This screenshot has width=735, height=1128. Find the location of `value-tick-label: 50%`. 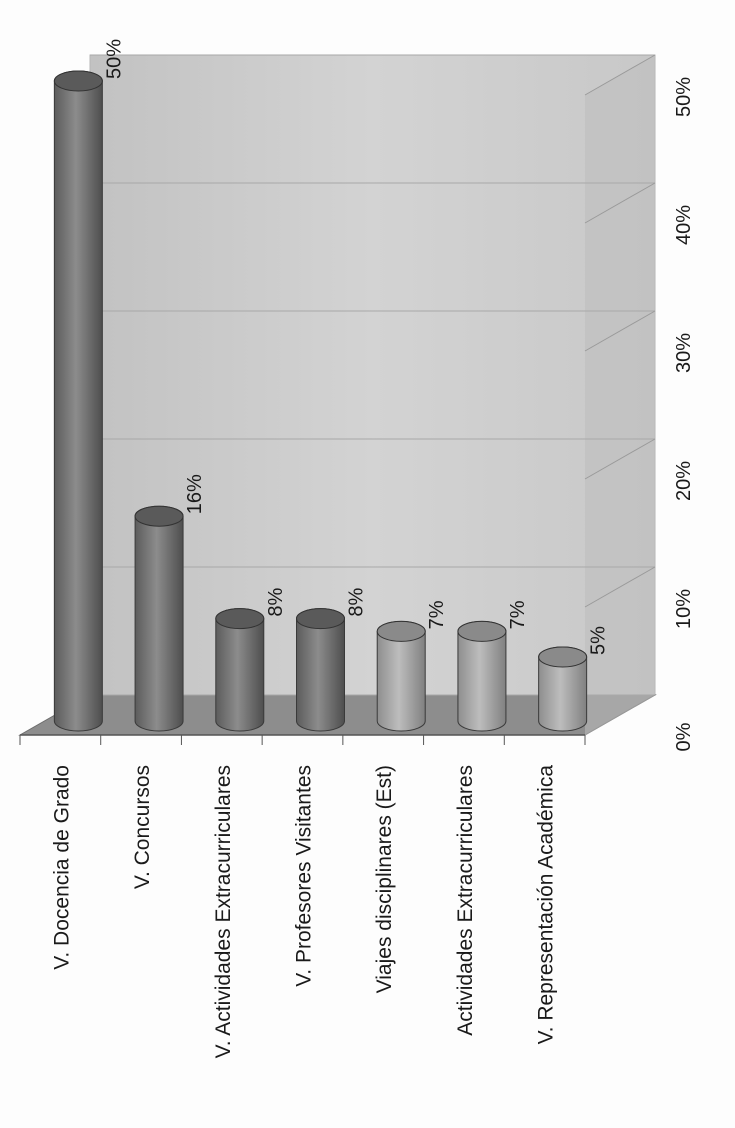

value-tick-label: 50% is located at coordinates (684, 97).